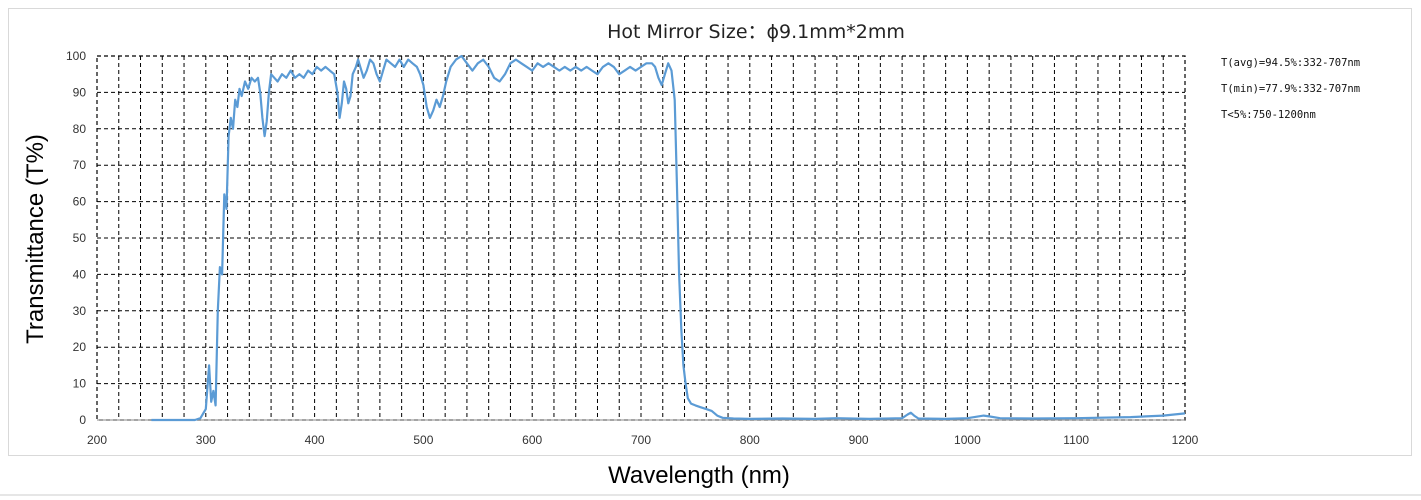 The height and width of the screenshot is (500, 1421). I want to click on y-tick-label: 90, so click(80, 92).